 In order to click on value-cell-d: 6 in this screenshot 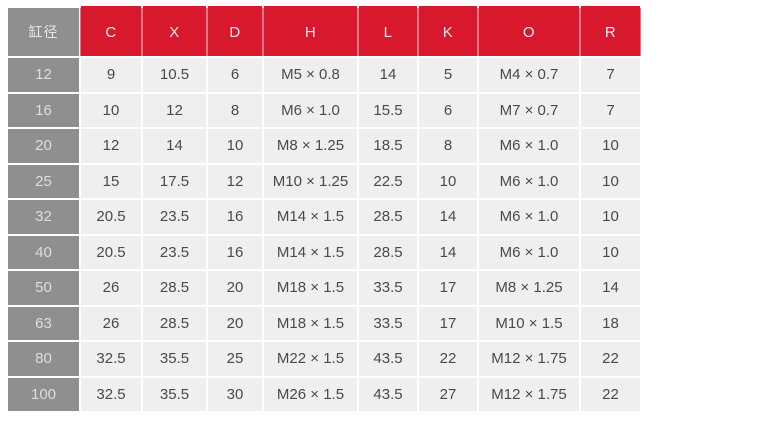, I will do `click(235, 75)`.